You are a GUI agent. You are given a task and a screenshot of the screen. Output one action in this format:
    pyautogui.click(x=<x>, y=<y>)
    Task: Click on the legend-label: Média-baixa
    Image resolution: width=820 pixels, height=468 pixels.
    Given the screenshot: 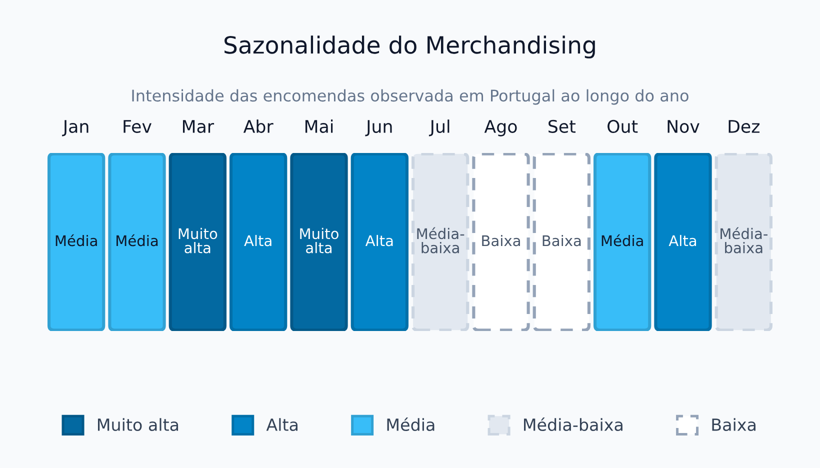 What is the action you would take?
    pyautogui.click(x=573, y=424)
    